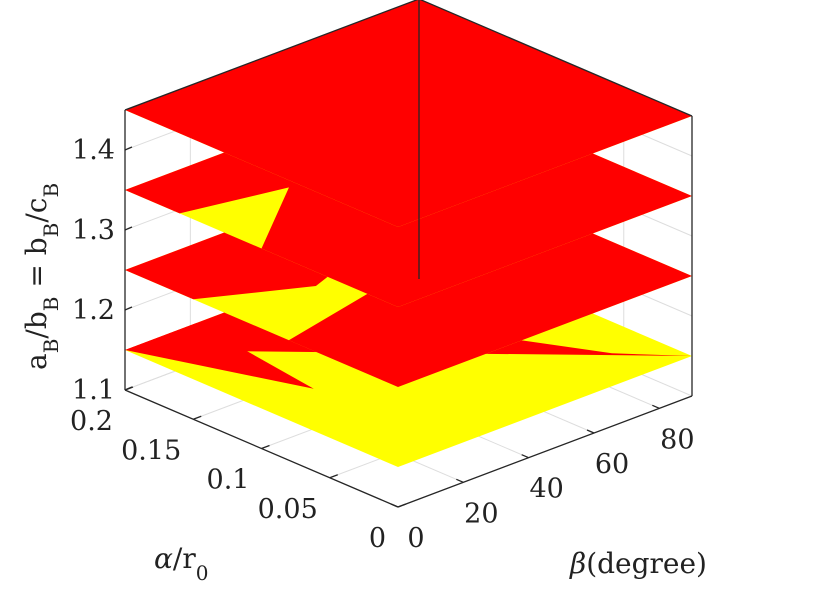 This screenshot has width=830, height=591. Describe the element at coordinates (93, 390) in the screenshot. I see `z-tick-label: 1.1` at that location.